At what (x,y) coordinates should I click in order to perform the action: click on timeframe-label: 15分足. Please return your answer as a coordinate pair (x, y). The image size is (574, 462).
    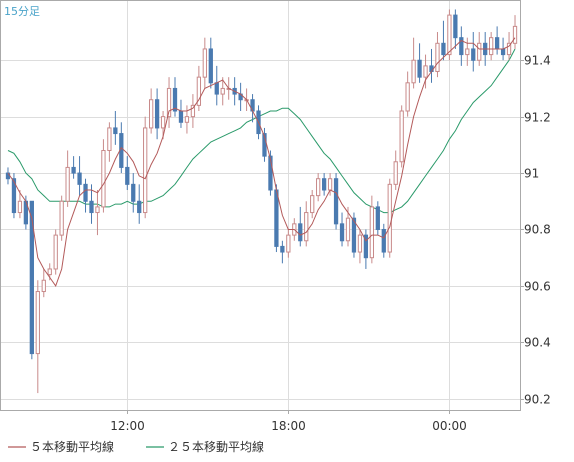
    Looking at the image, I should click on (22, 11).